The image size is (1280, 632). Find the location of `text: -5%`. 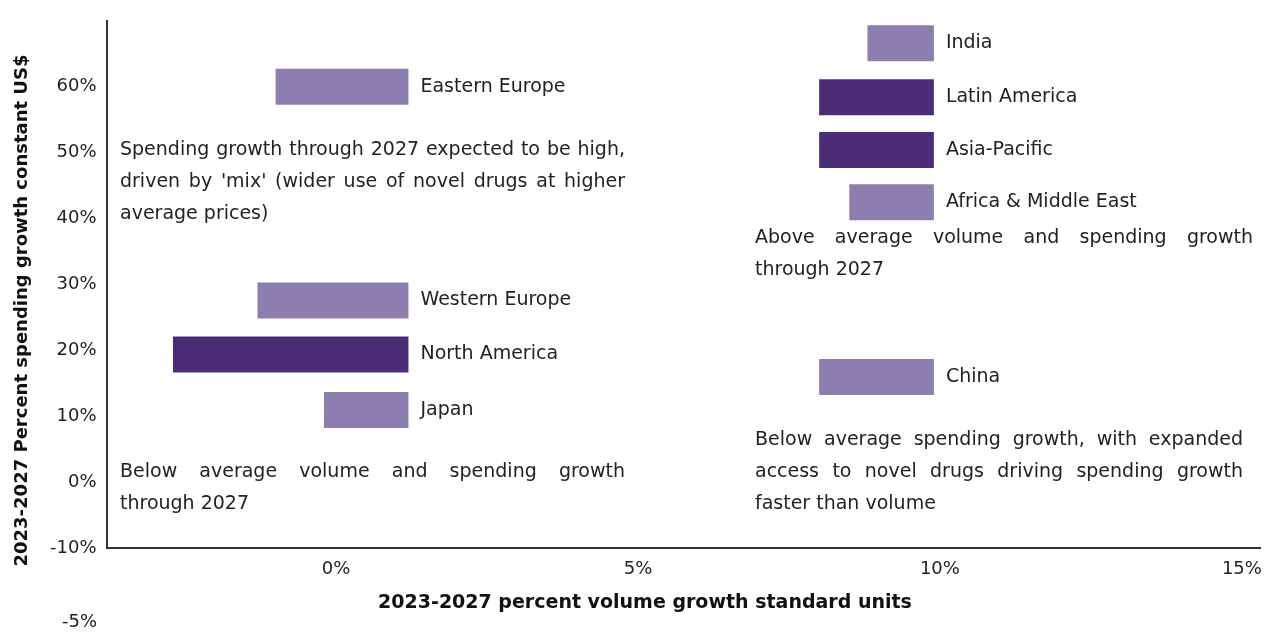

text: -5% is located at coordinates (80, 621).